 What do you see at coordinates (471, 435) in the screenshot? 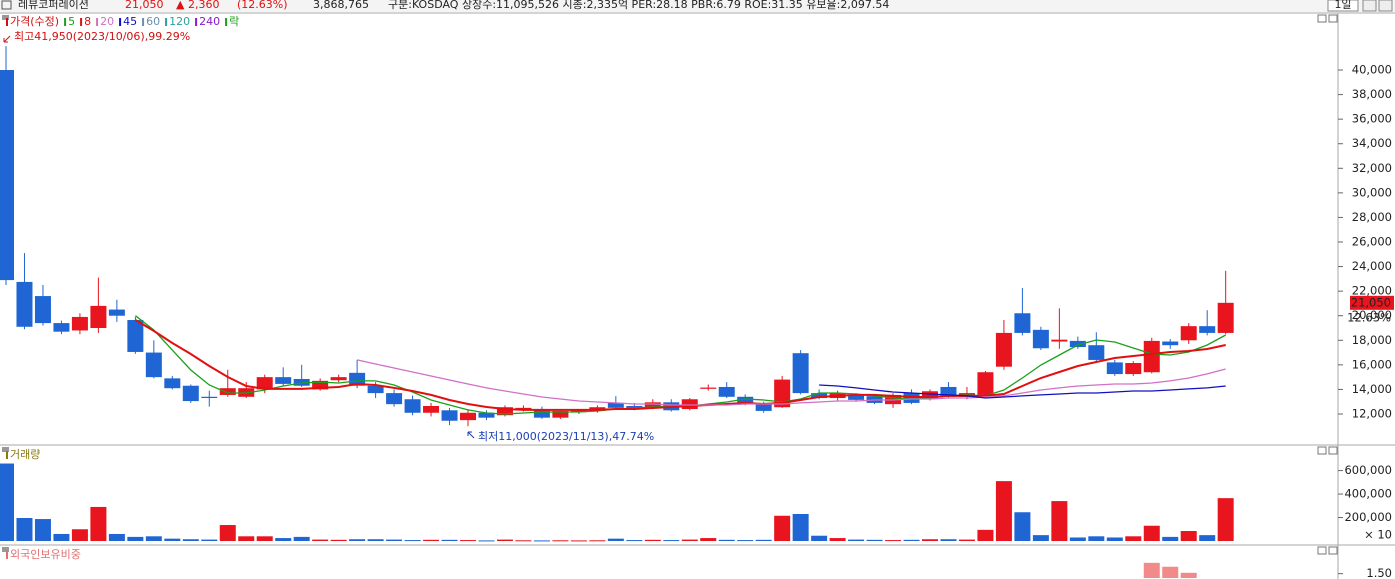
I see `low-arrow` at bounding box center [471, 435].